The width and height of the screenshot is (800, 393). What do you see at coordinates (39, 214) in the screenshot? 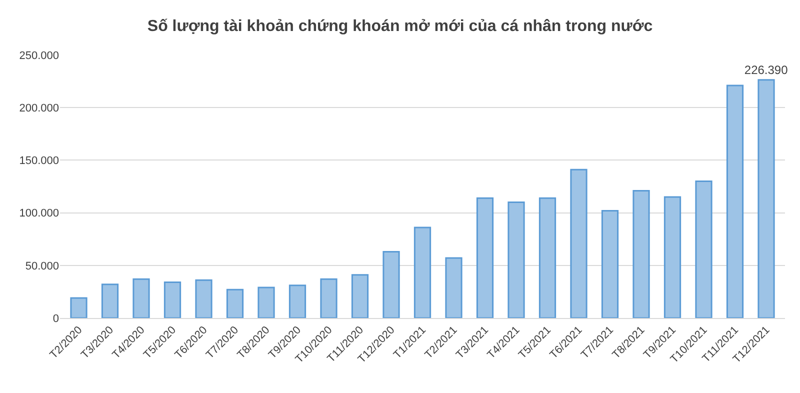
I see `y-tick-label: 100.000` at bounding box center [39, 214].